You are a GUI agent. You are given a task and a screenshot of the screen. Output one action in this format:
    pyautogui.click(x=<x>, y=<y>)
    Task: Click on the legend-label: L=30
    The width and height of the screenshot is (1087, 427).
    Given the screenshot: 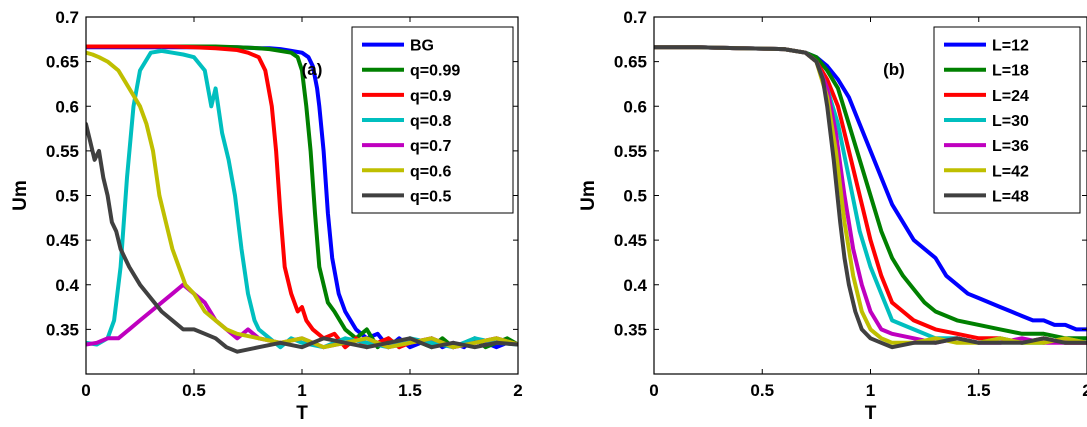 What is the action you would take?
    pyautogui.click(x=1010, y=121)
    